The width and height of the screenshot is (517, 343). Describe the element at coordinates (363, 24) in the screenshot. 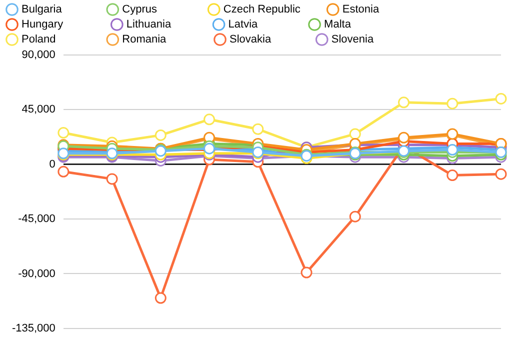

I see `legend-label: Malta` at that location.